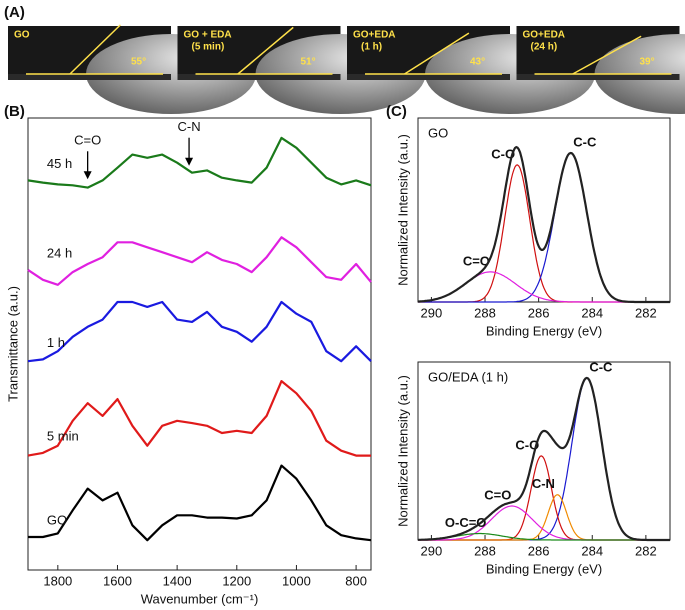 The image size is (685, 610). Describe the element at coordinates (14, 111) in the screenshot. I see `panel-label: (B)` at that location.